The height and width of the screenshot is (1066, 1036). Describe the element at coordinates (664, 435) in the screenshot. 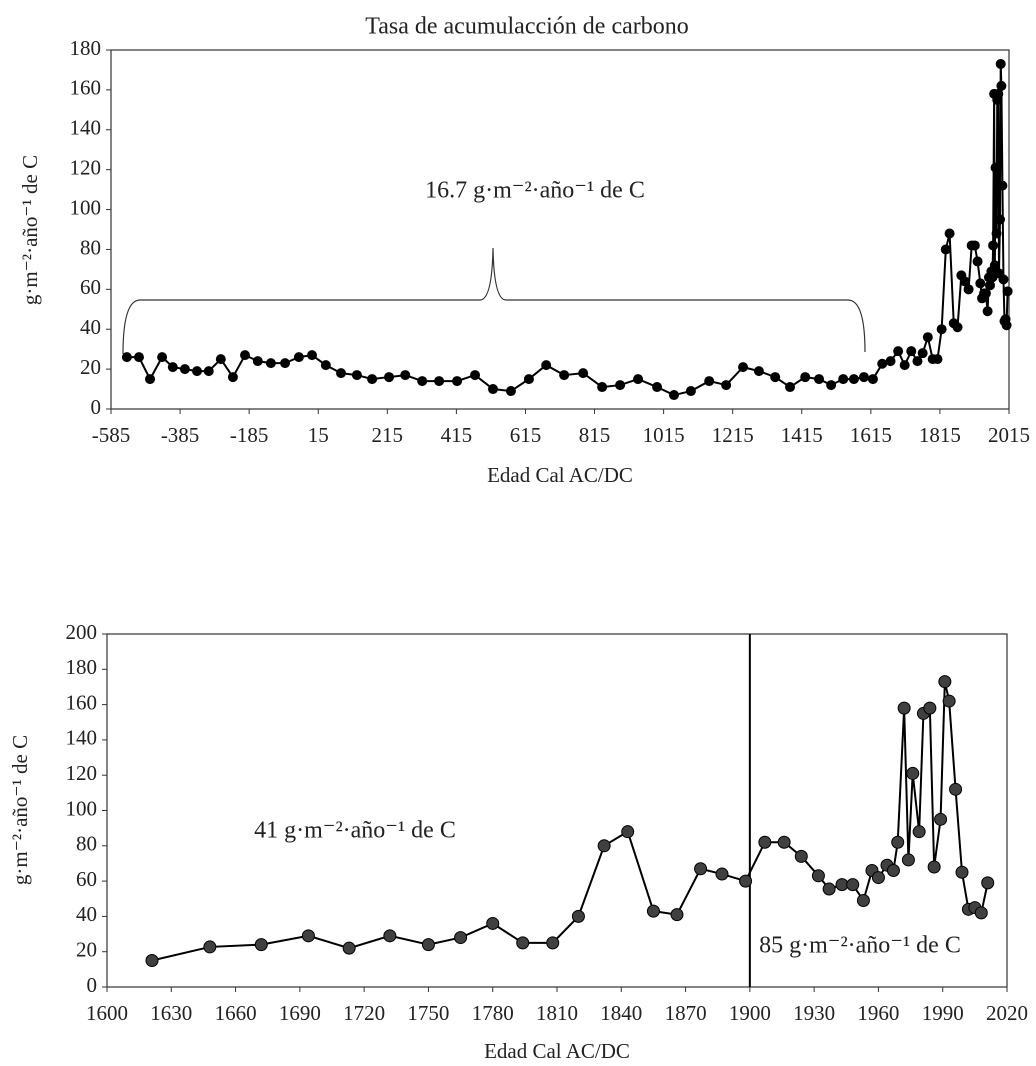

I see `x-tick-label: 1015` at that location.